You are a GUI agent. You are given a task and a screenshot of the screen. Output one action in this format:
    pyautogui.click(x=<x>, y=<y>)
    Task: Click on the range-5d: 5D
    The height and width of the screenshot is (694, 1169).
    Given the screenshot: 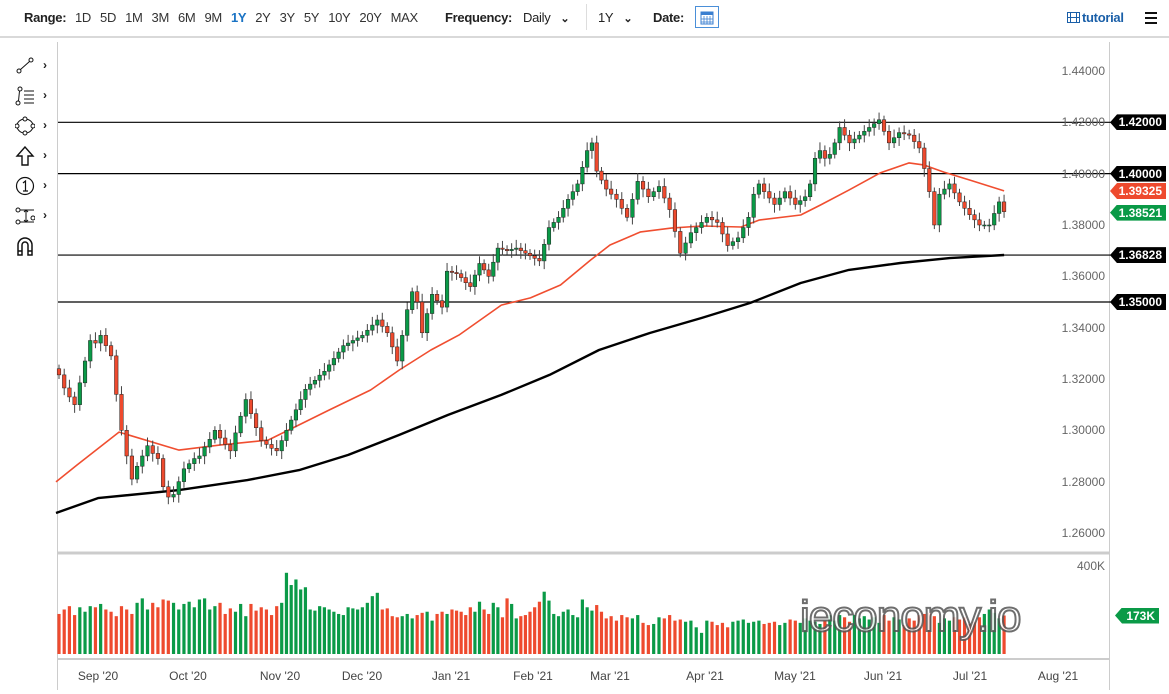 What is the action you would take?
    pyautogui.click(x=108, y=17)
    